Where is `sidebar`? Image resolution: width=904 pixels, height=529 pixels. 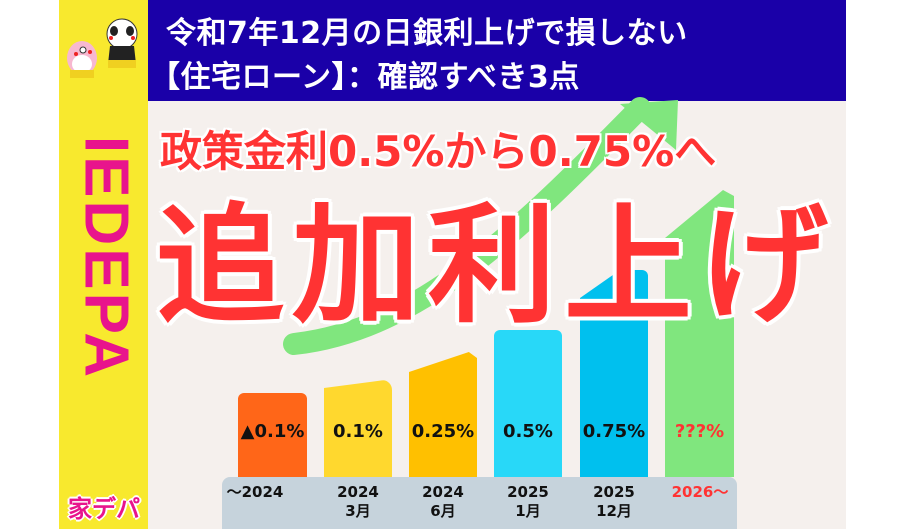 sidebar is located at coordinates (103, 264).